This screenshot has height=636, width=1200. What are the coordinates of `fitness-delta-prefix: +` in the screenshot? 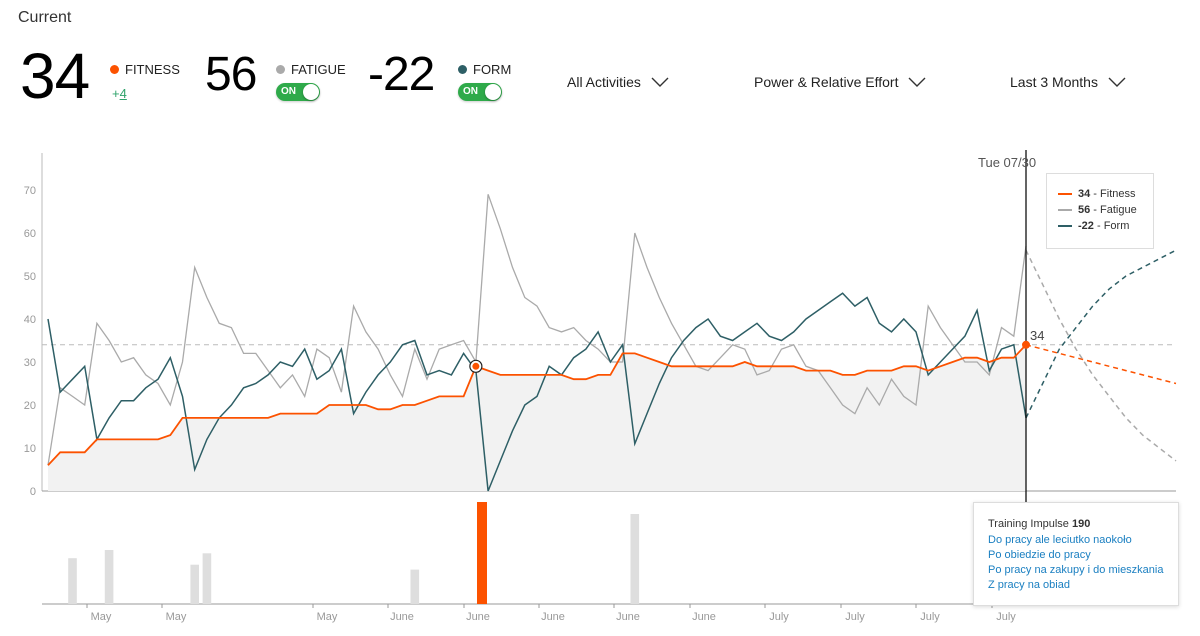 It's located at (116, 93).